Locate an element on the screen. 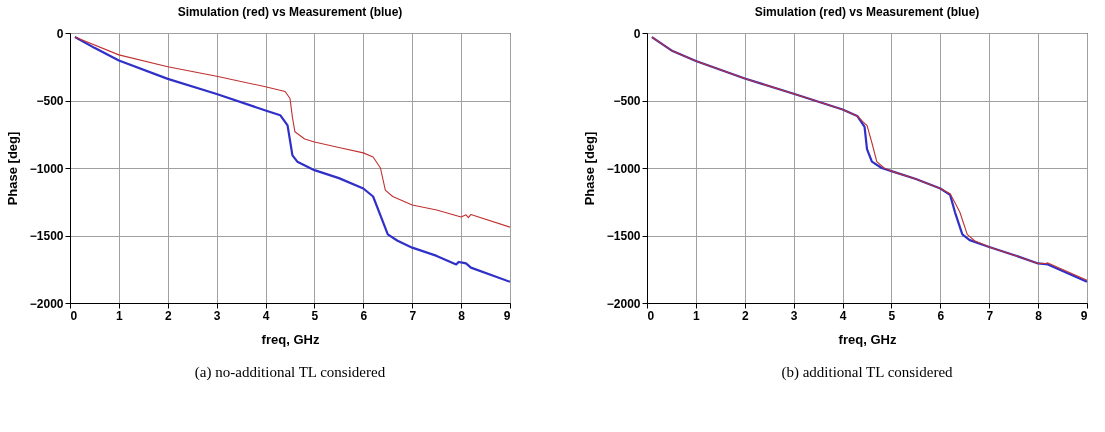 The width and height of the screenshot is (1105, 432). text: (b) additional TL considered is located at coordinates (867, 372).